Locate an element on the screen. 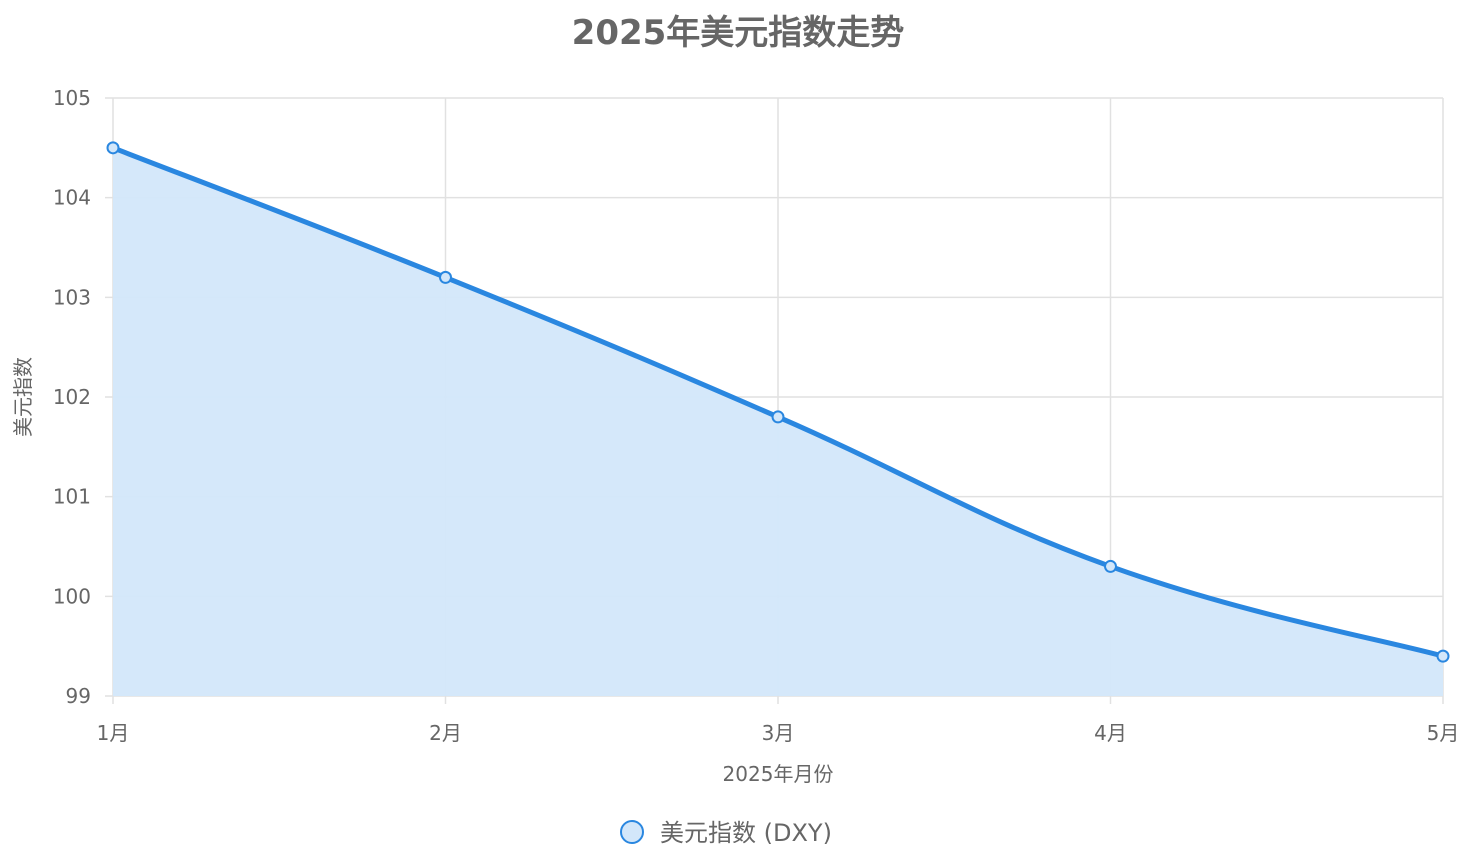  y-axis-ticks: 99 100 101 102 103 104 105 is located at coordinates (72, 397).